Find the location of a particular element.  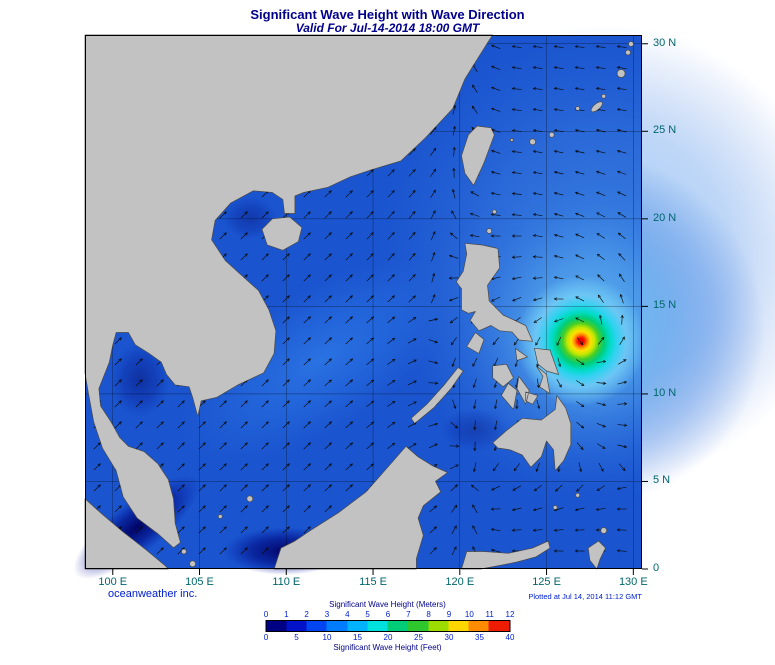

meters-tick-label: 10 is located at coordinates (469, 614).